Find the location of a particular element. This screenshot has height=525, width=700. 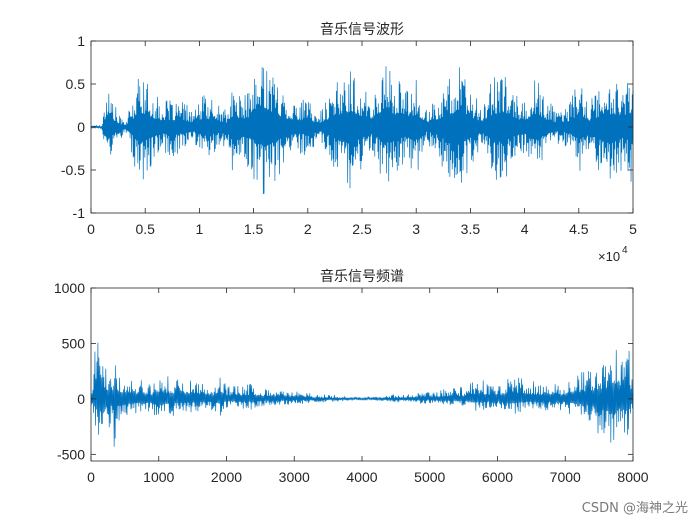

x-tick-label: 1000 is located at coordinates (158, 477).